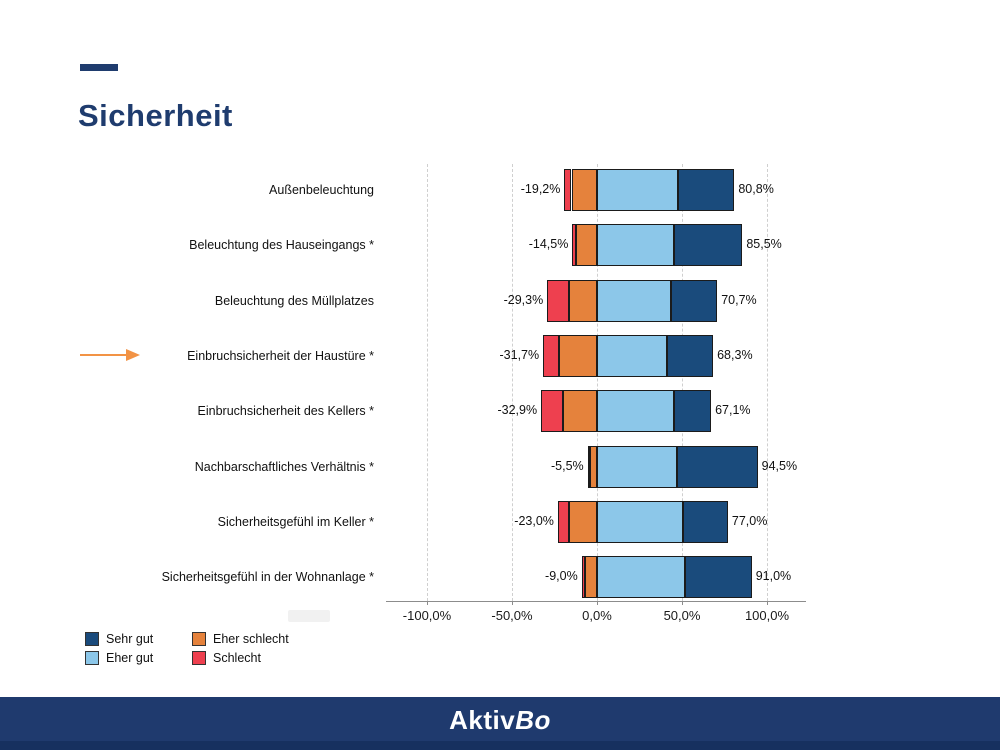 This screenshot has height=750, width=1000. I want to click on negative-value-label: -32,9%, so click(517, 410).